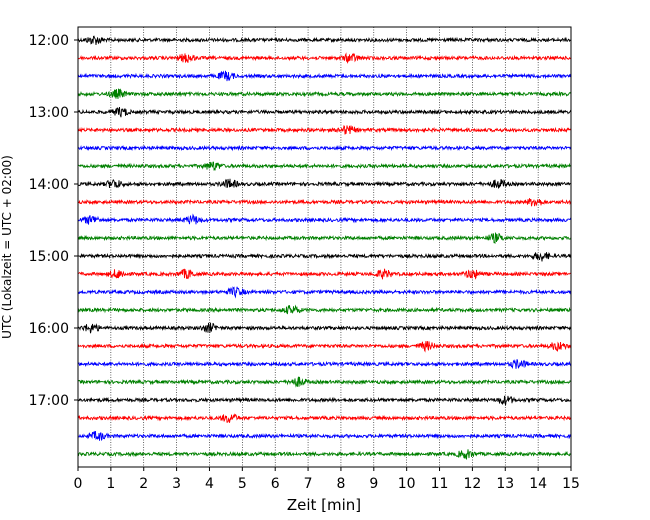 This screenshot has height=520, width=650. What do you see at coordinates (7, 247) in the screenshot?
I see `y-axis-label: UTC (Lokalzeit = UTC + 02:00)` at bounding box center [7, 247].